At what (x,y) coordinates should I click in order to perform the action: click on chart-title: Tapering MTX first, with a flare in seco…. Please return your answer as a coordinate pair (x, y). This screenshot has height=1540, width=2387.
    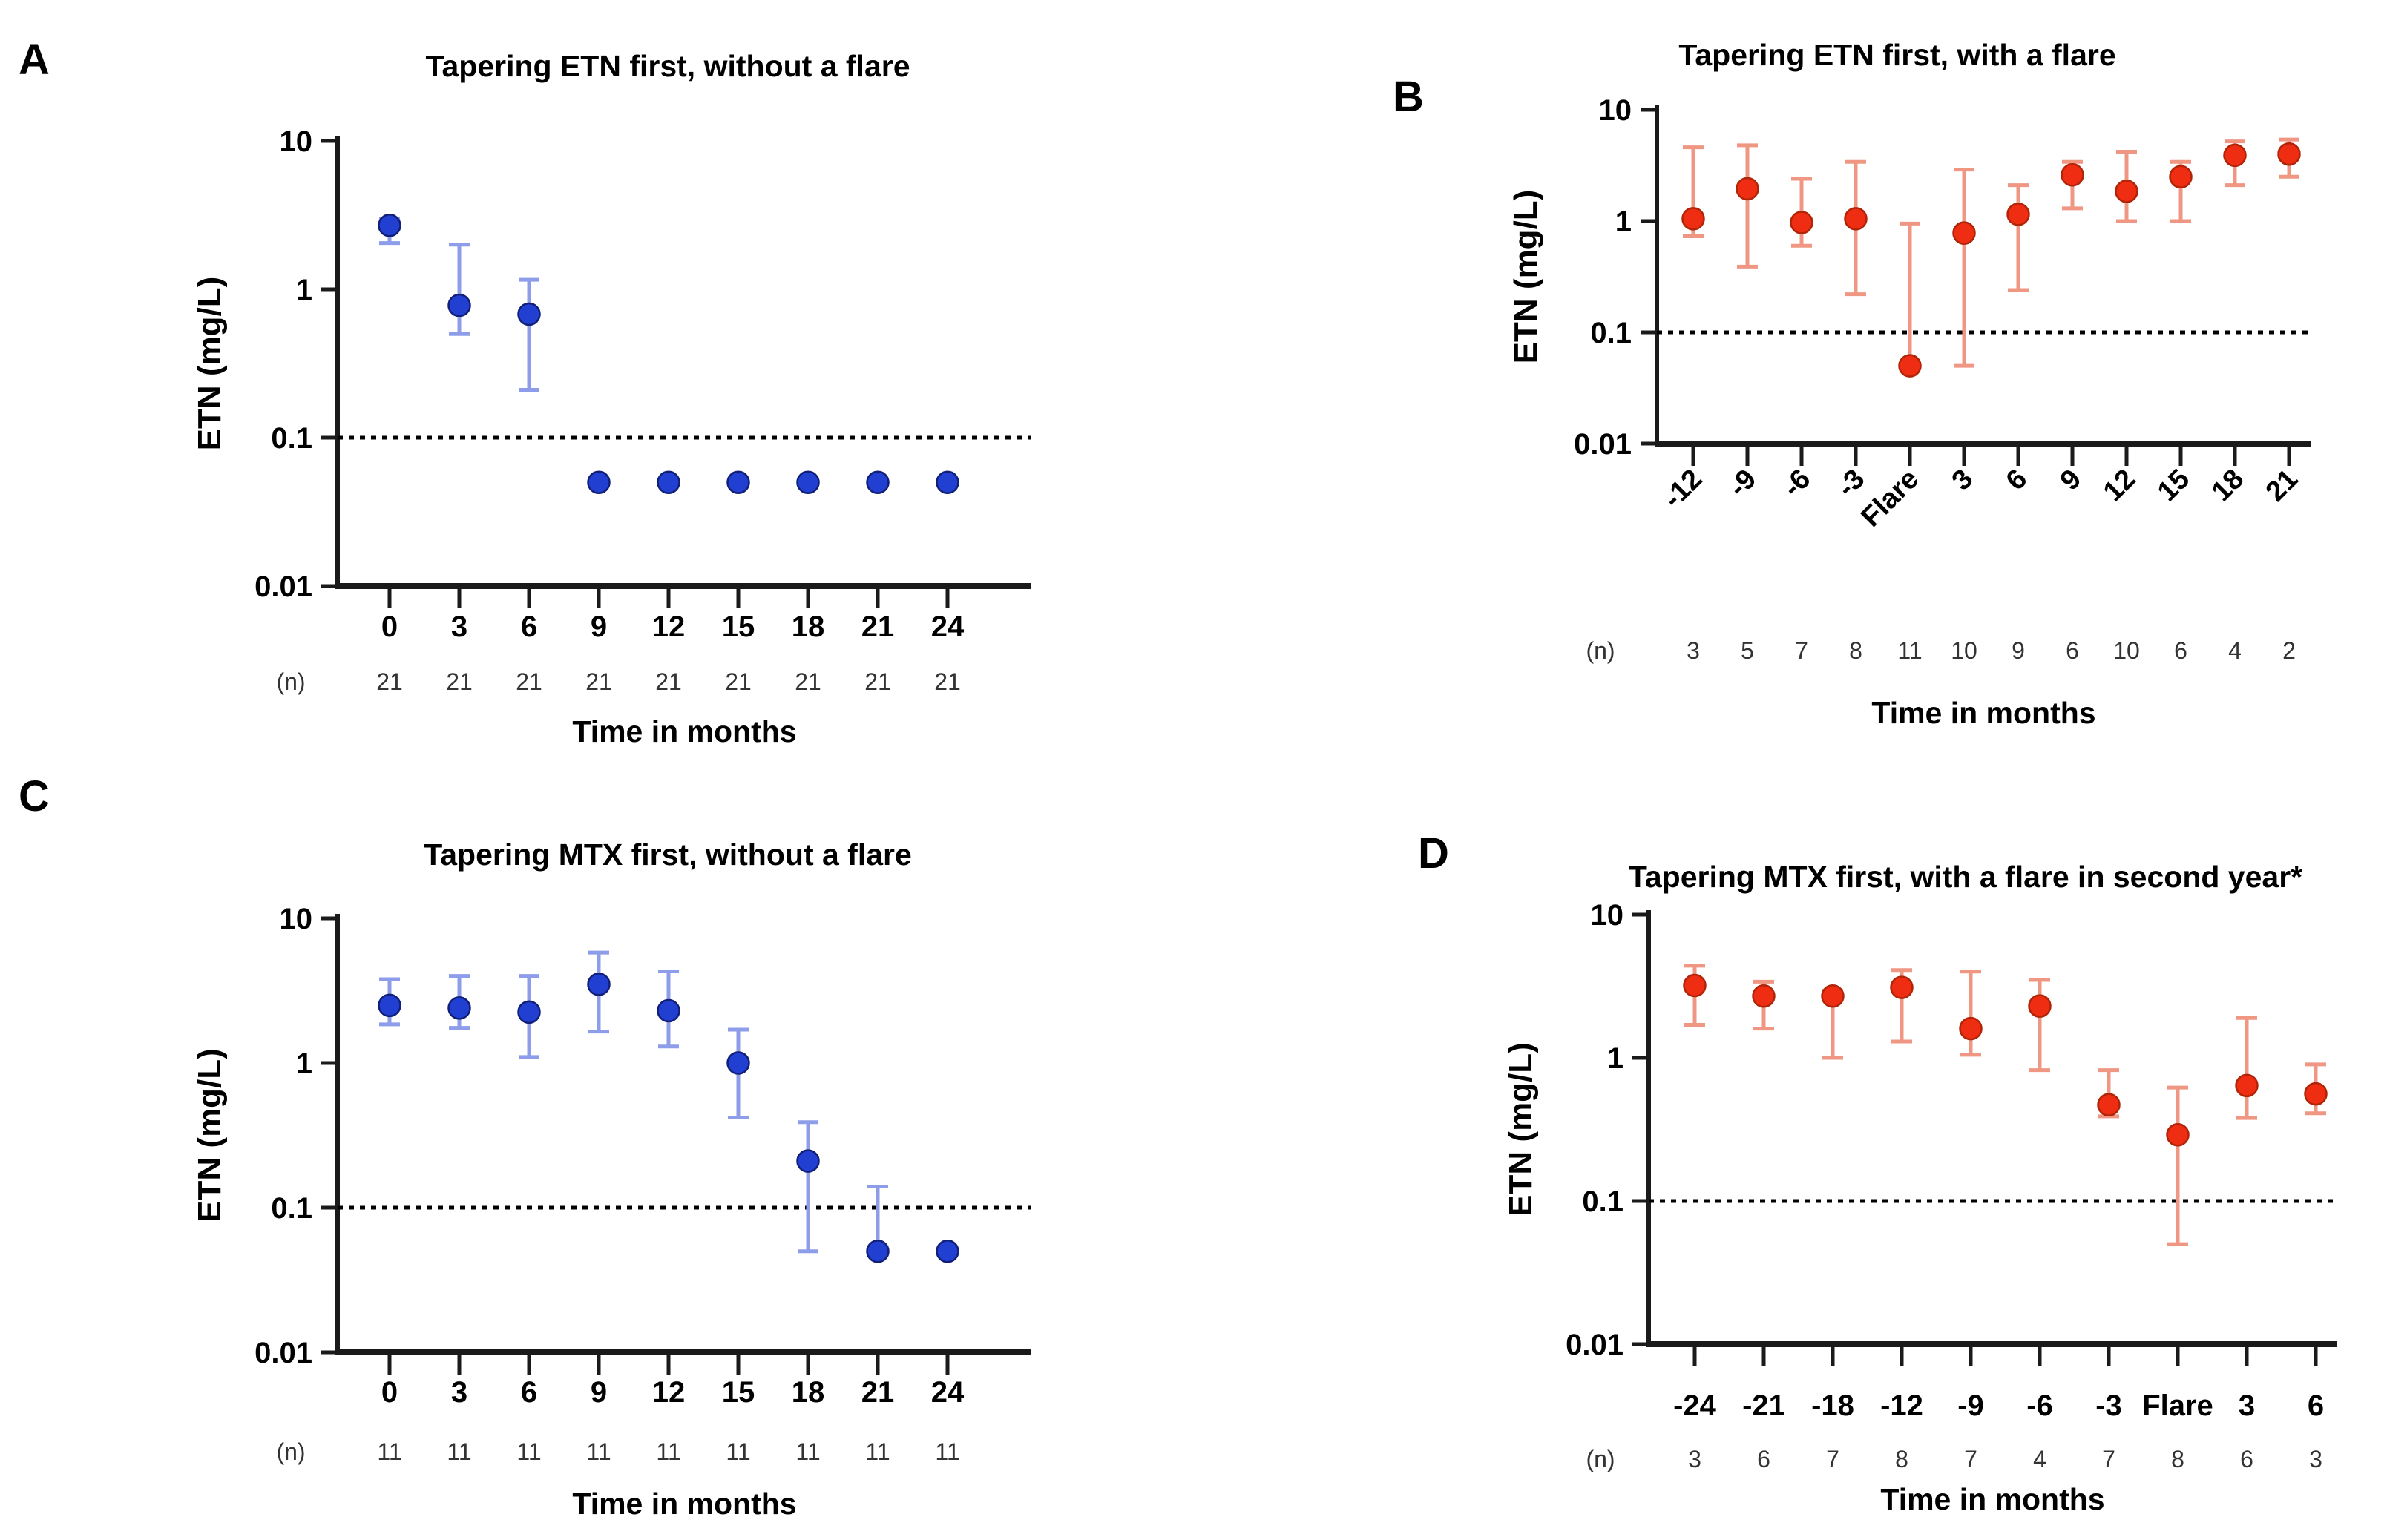
    Looking at the image, I should click on (1966, 877).